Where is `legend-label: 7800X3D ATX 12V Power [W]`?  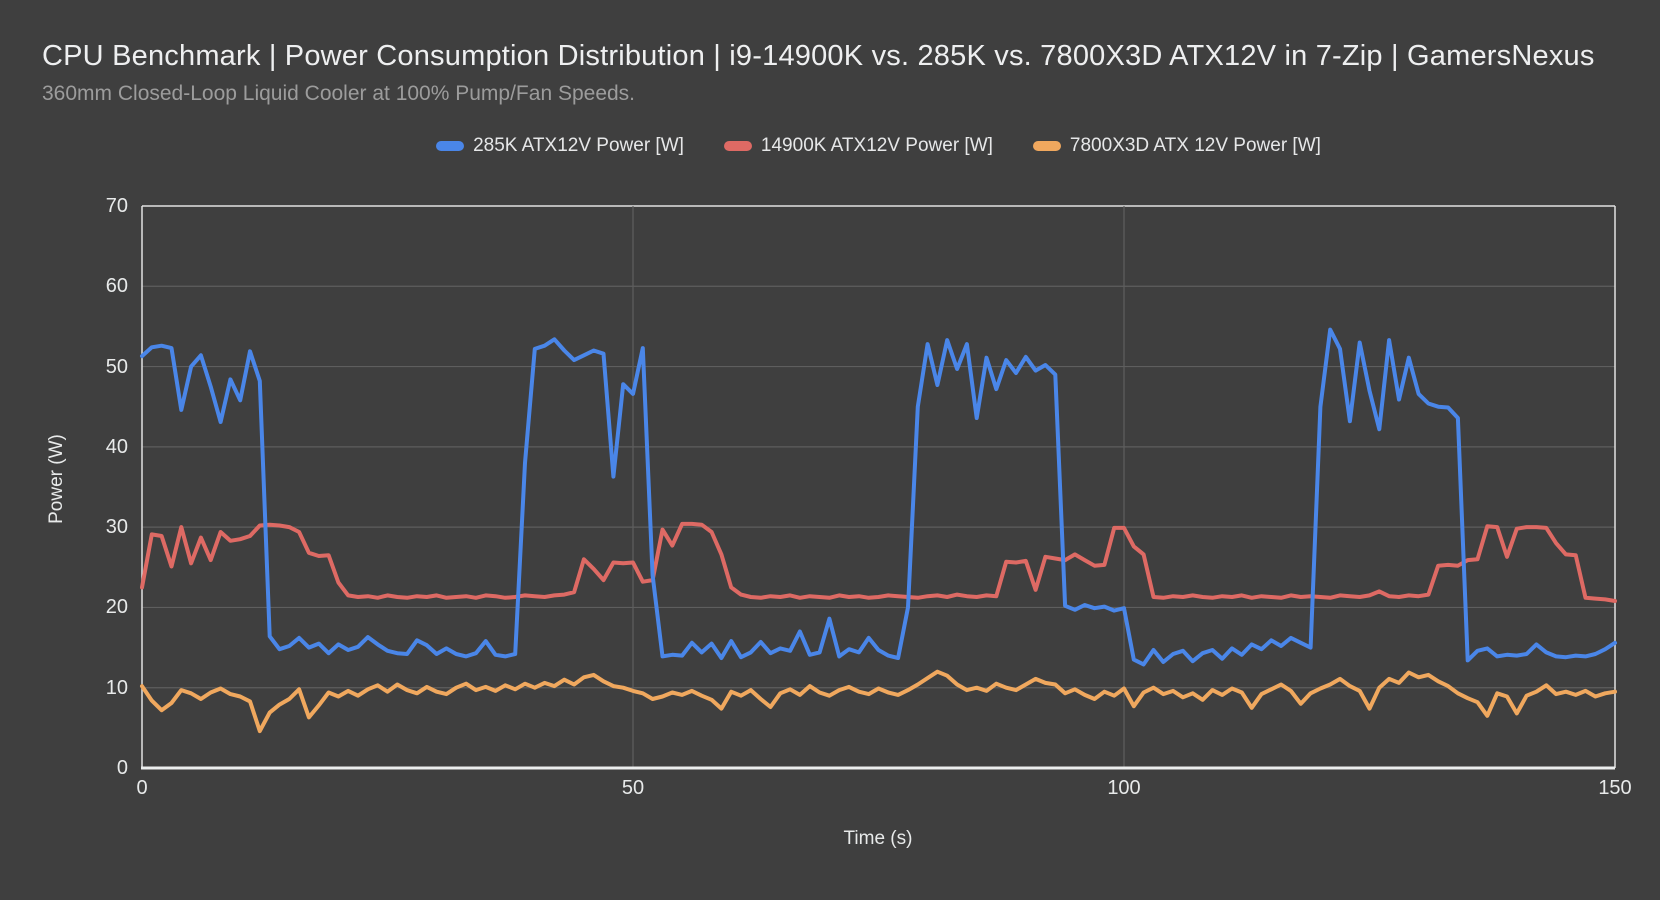
legend-label: 7800X3D ATX 12V Power [W] is located at coordinates (1195, 145).